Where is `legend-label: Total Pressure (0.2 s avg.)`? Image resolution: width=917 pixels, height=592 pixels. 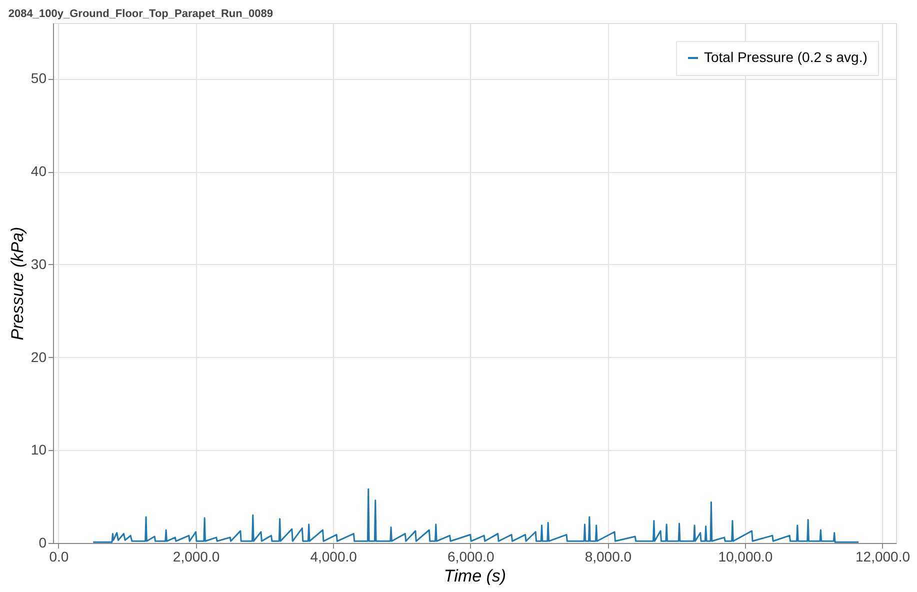
legend-label: Total Pressure (0.2 s avg.) is located at coordinates (786, 57).